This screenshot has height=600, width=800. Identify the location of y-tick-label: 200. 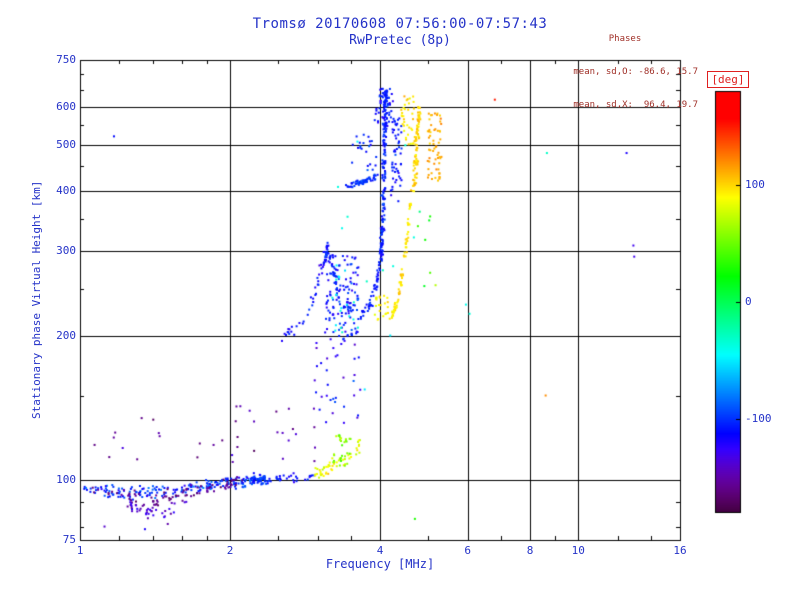
(66, 335).